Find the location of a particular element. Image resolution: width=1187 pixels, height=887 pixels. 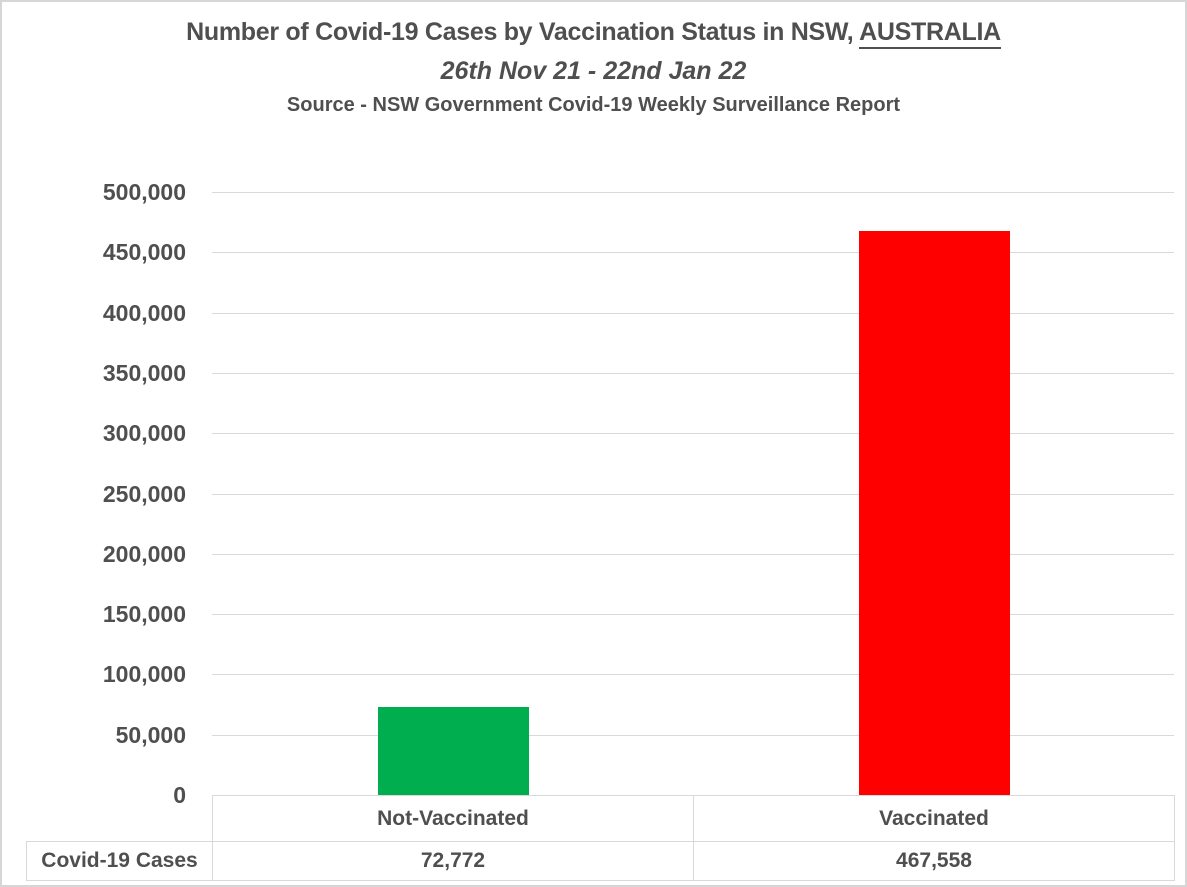

chart-subtitle: 26th Nov 21 - 22nd Jan 22 is located at coordinates (593, 71).